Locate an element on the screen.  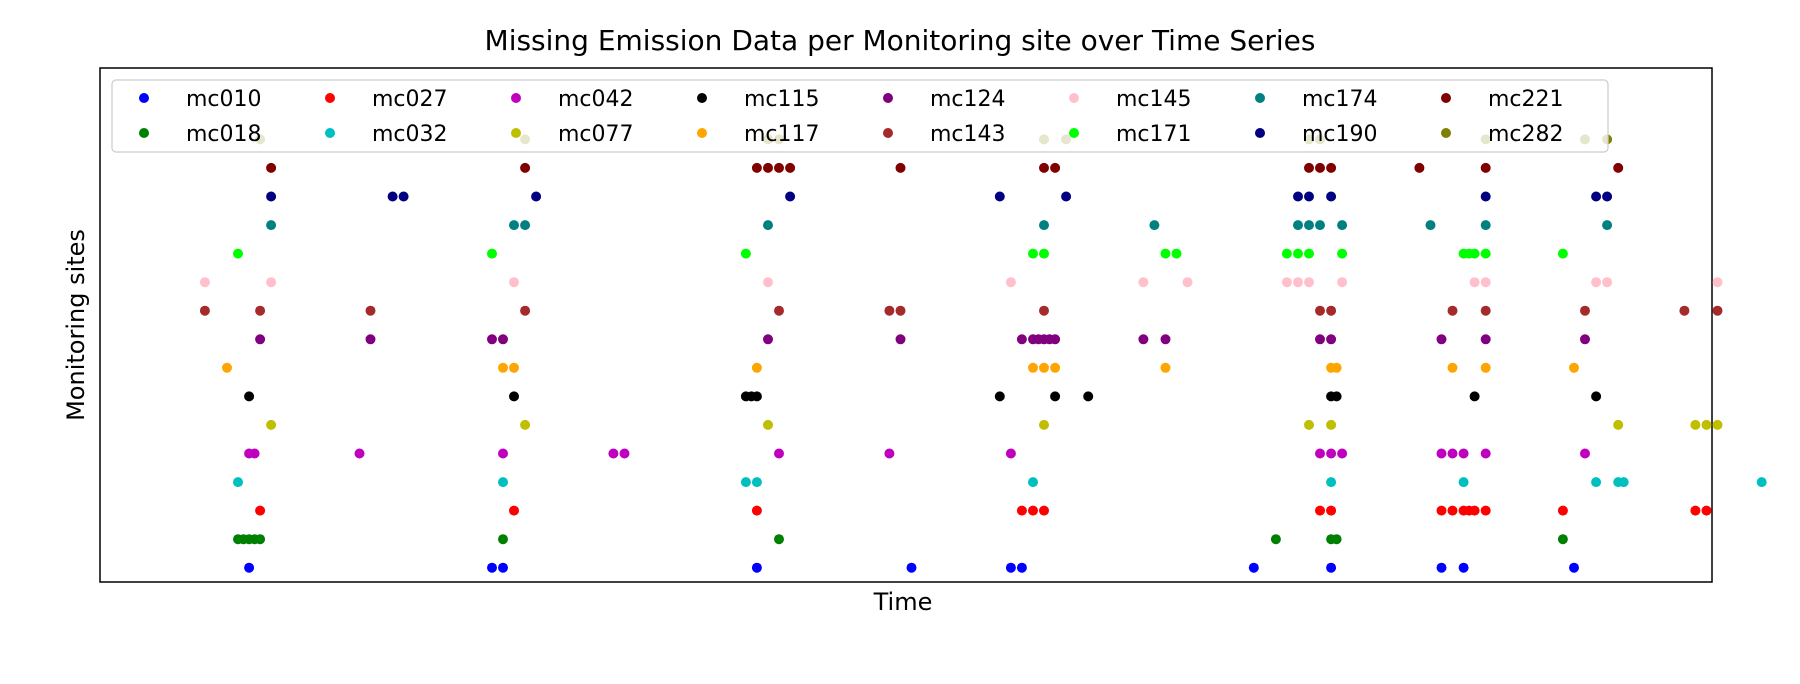
legend-label: mc018 is located at coordinates (224, 134).